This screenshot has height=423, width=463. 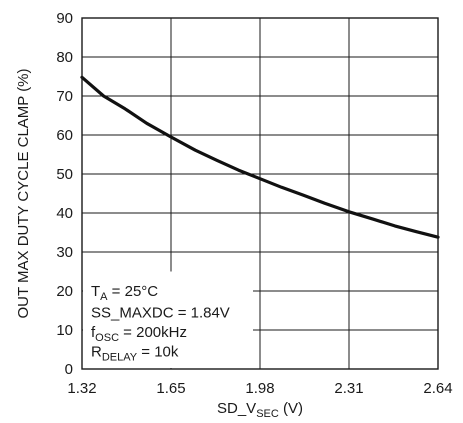 What do you see at coordinates (64, 252) in the screenshot?
I see `y-tick-label: 30` at bounding box center [64, 252].